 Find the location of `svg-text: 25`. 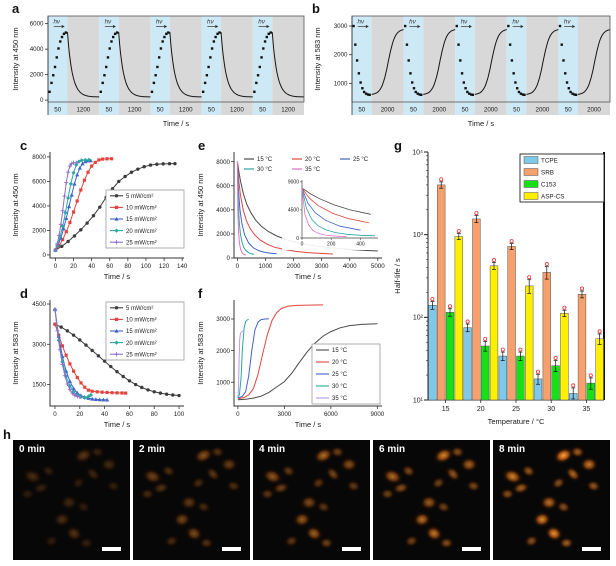

svg-text: 25 is located at coordinates (516, 409).